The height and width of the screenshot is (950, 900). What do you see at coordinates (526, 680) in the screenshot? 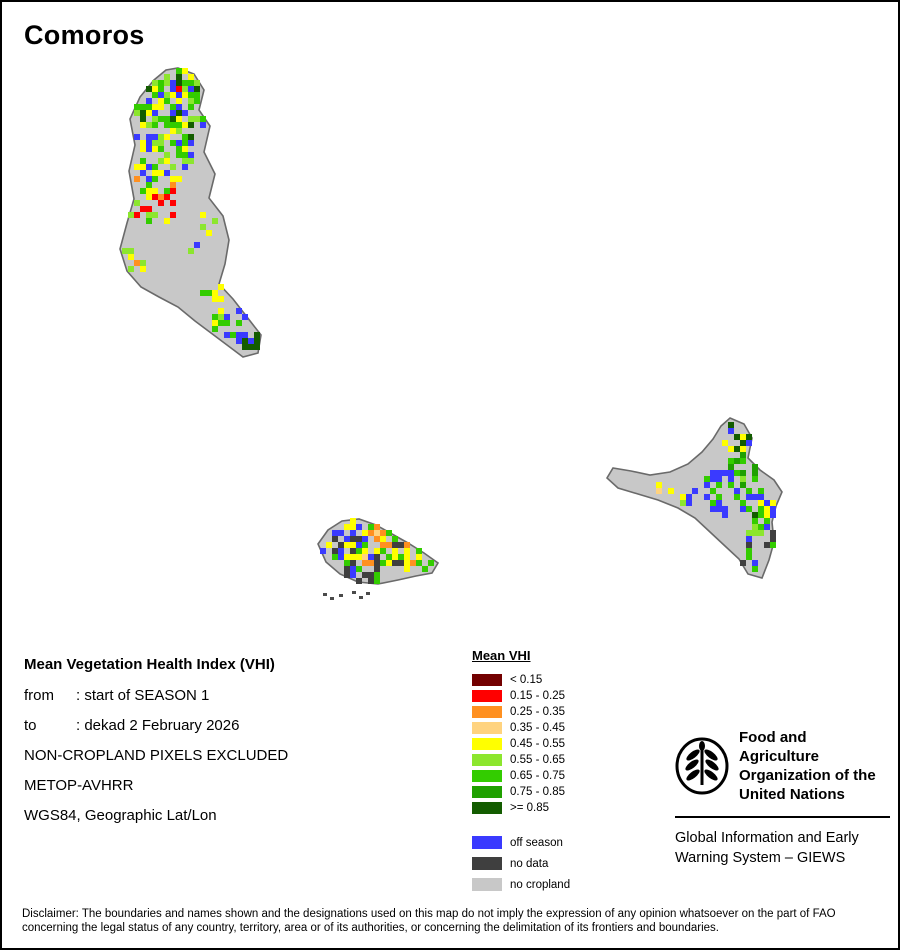
I see `legend-item-label: < 0.15` at bounding box center [526, 680].